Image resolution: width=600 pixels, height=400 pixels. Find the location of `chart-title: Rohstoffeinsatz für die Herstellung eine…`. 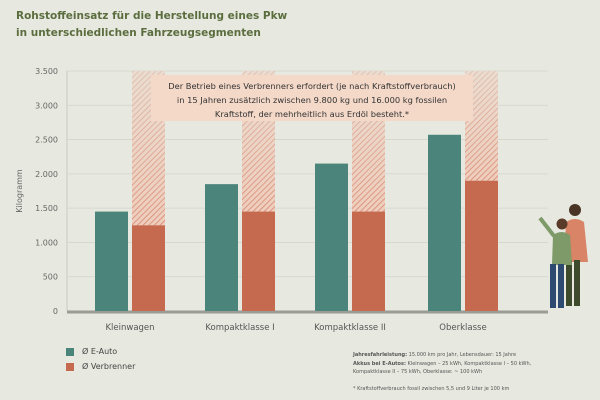

chart-title: Rohstoffeinsatz für die Herstellung eine… is located at coordinates (151, 25).